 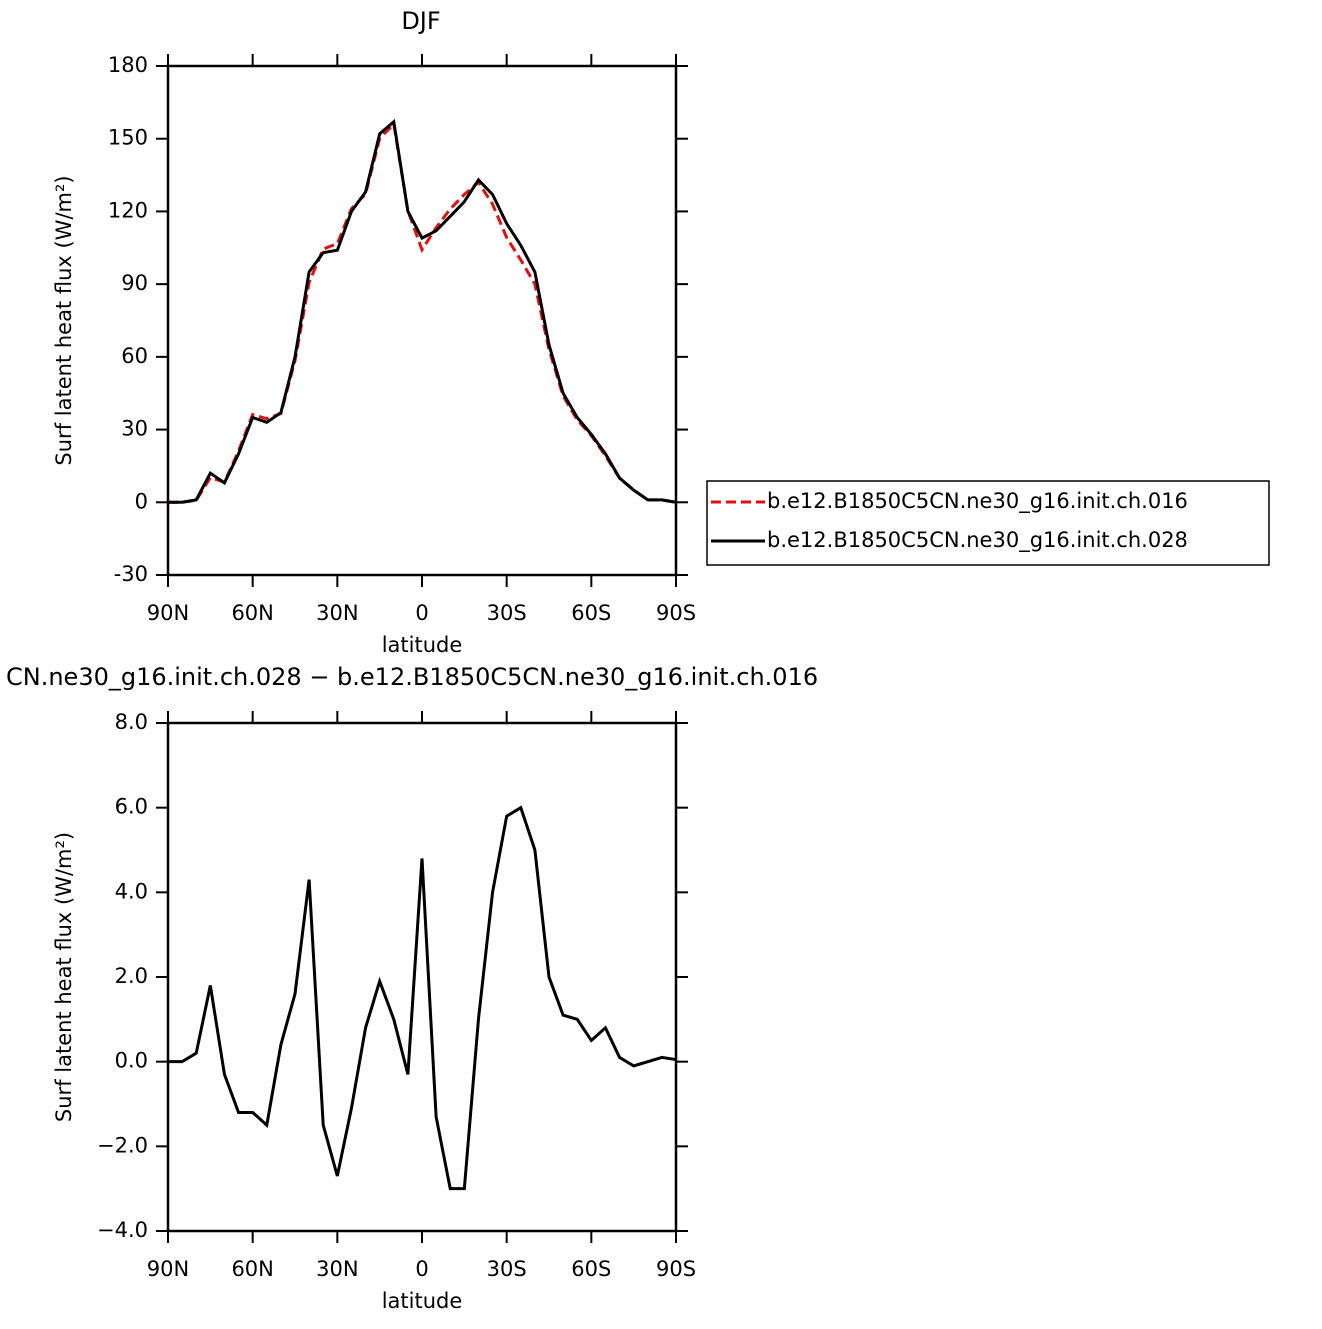 I want to click on y-tick-label: 6.0, so click(x=131, y=807).